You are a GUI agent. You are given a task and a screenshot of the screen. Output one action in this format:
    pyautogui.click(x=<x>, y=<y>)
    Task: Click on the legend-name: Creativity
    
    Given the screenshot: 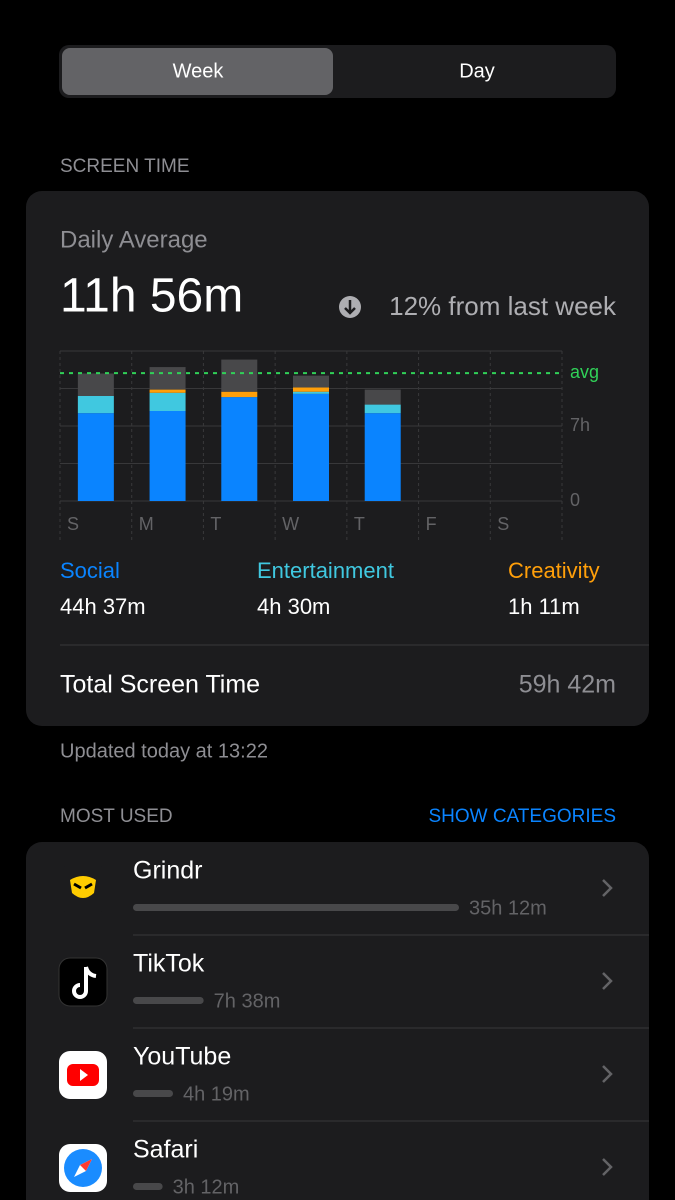 What is the action you would take?
    pyautogui.click(x=554, y=570)
    